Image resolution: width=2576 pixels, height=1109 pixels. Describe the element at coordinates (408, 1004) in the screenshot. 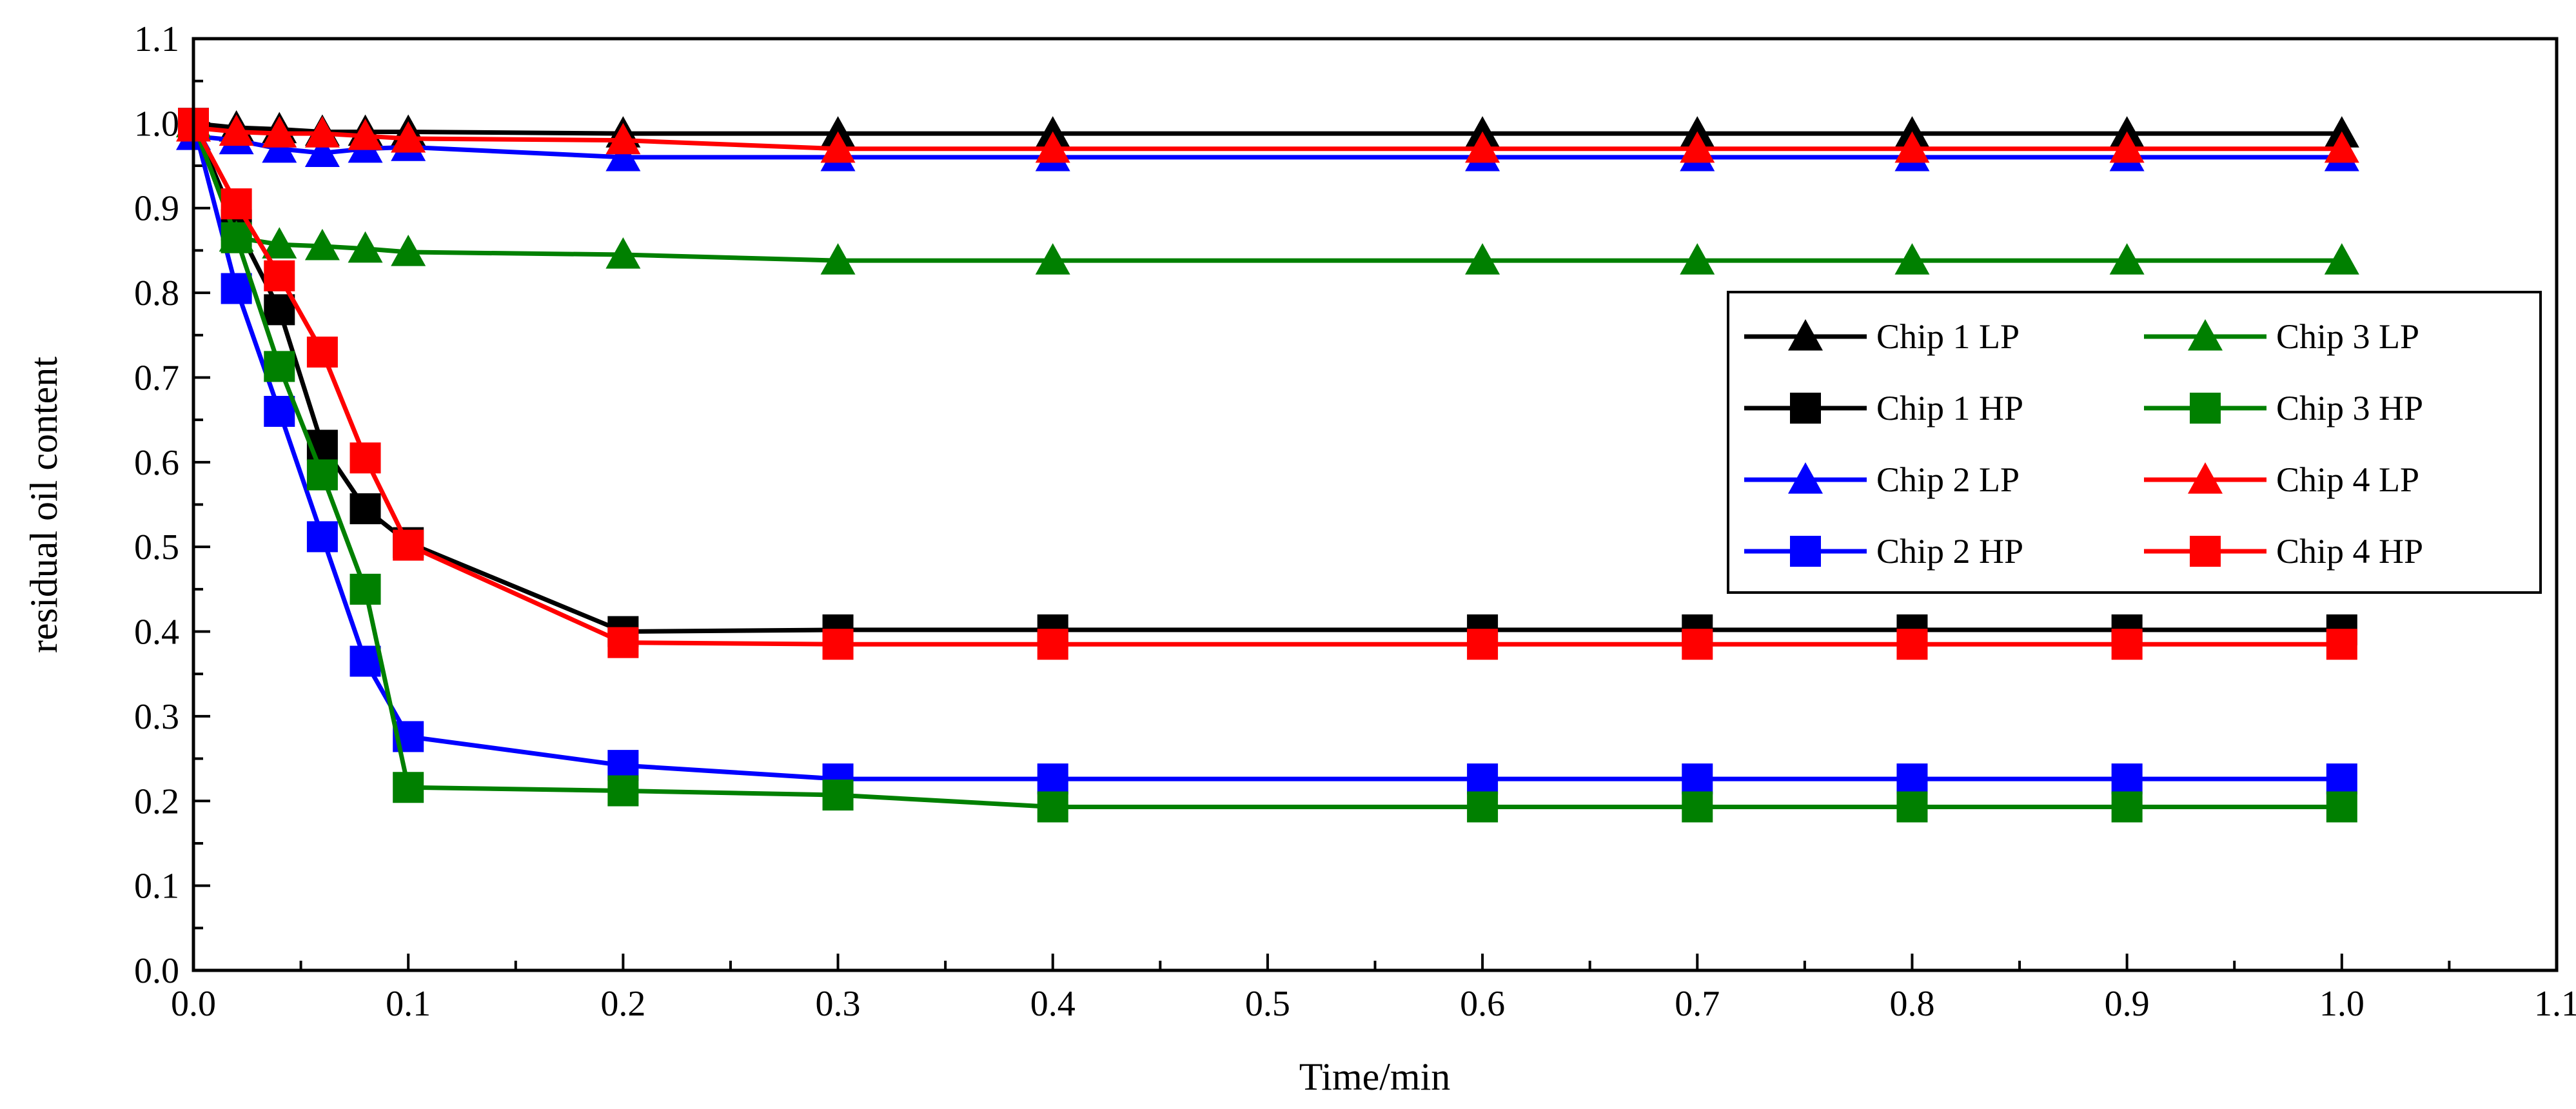

I see `x-tick-label: 0.1` at that location.